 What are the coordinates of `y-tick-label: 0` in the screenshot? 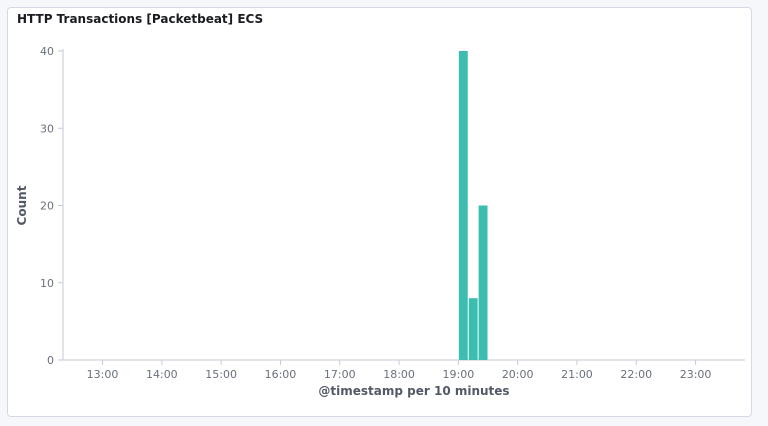 It's located at (50, 360).